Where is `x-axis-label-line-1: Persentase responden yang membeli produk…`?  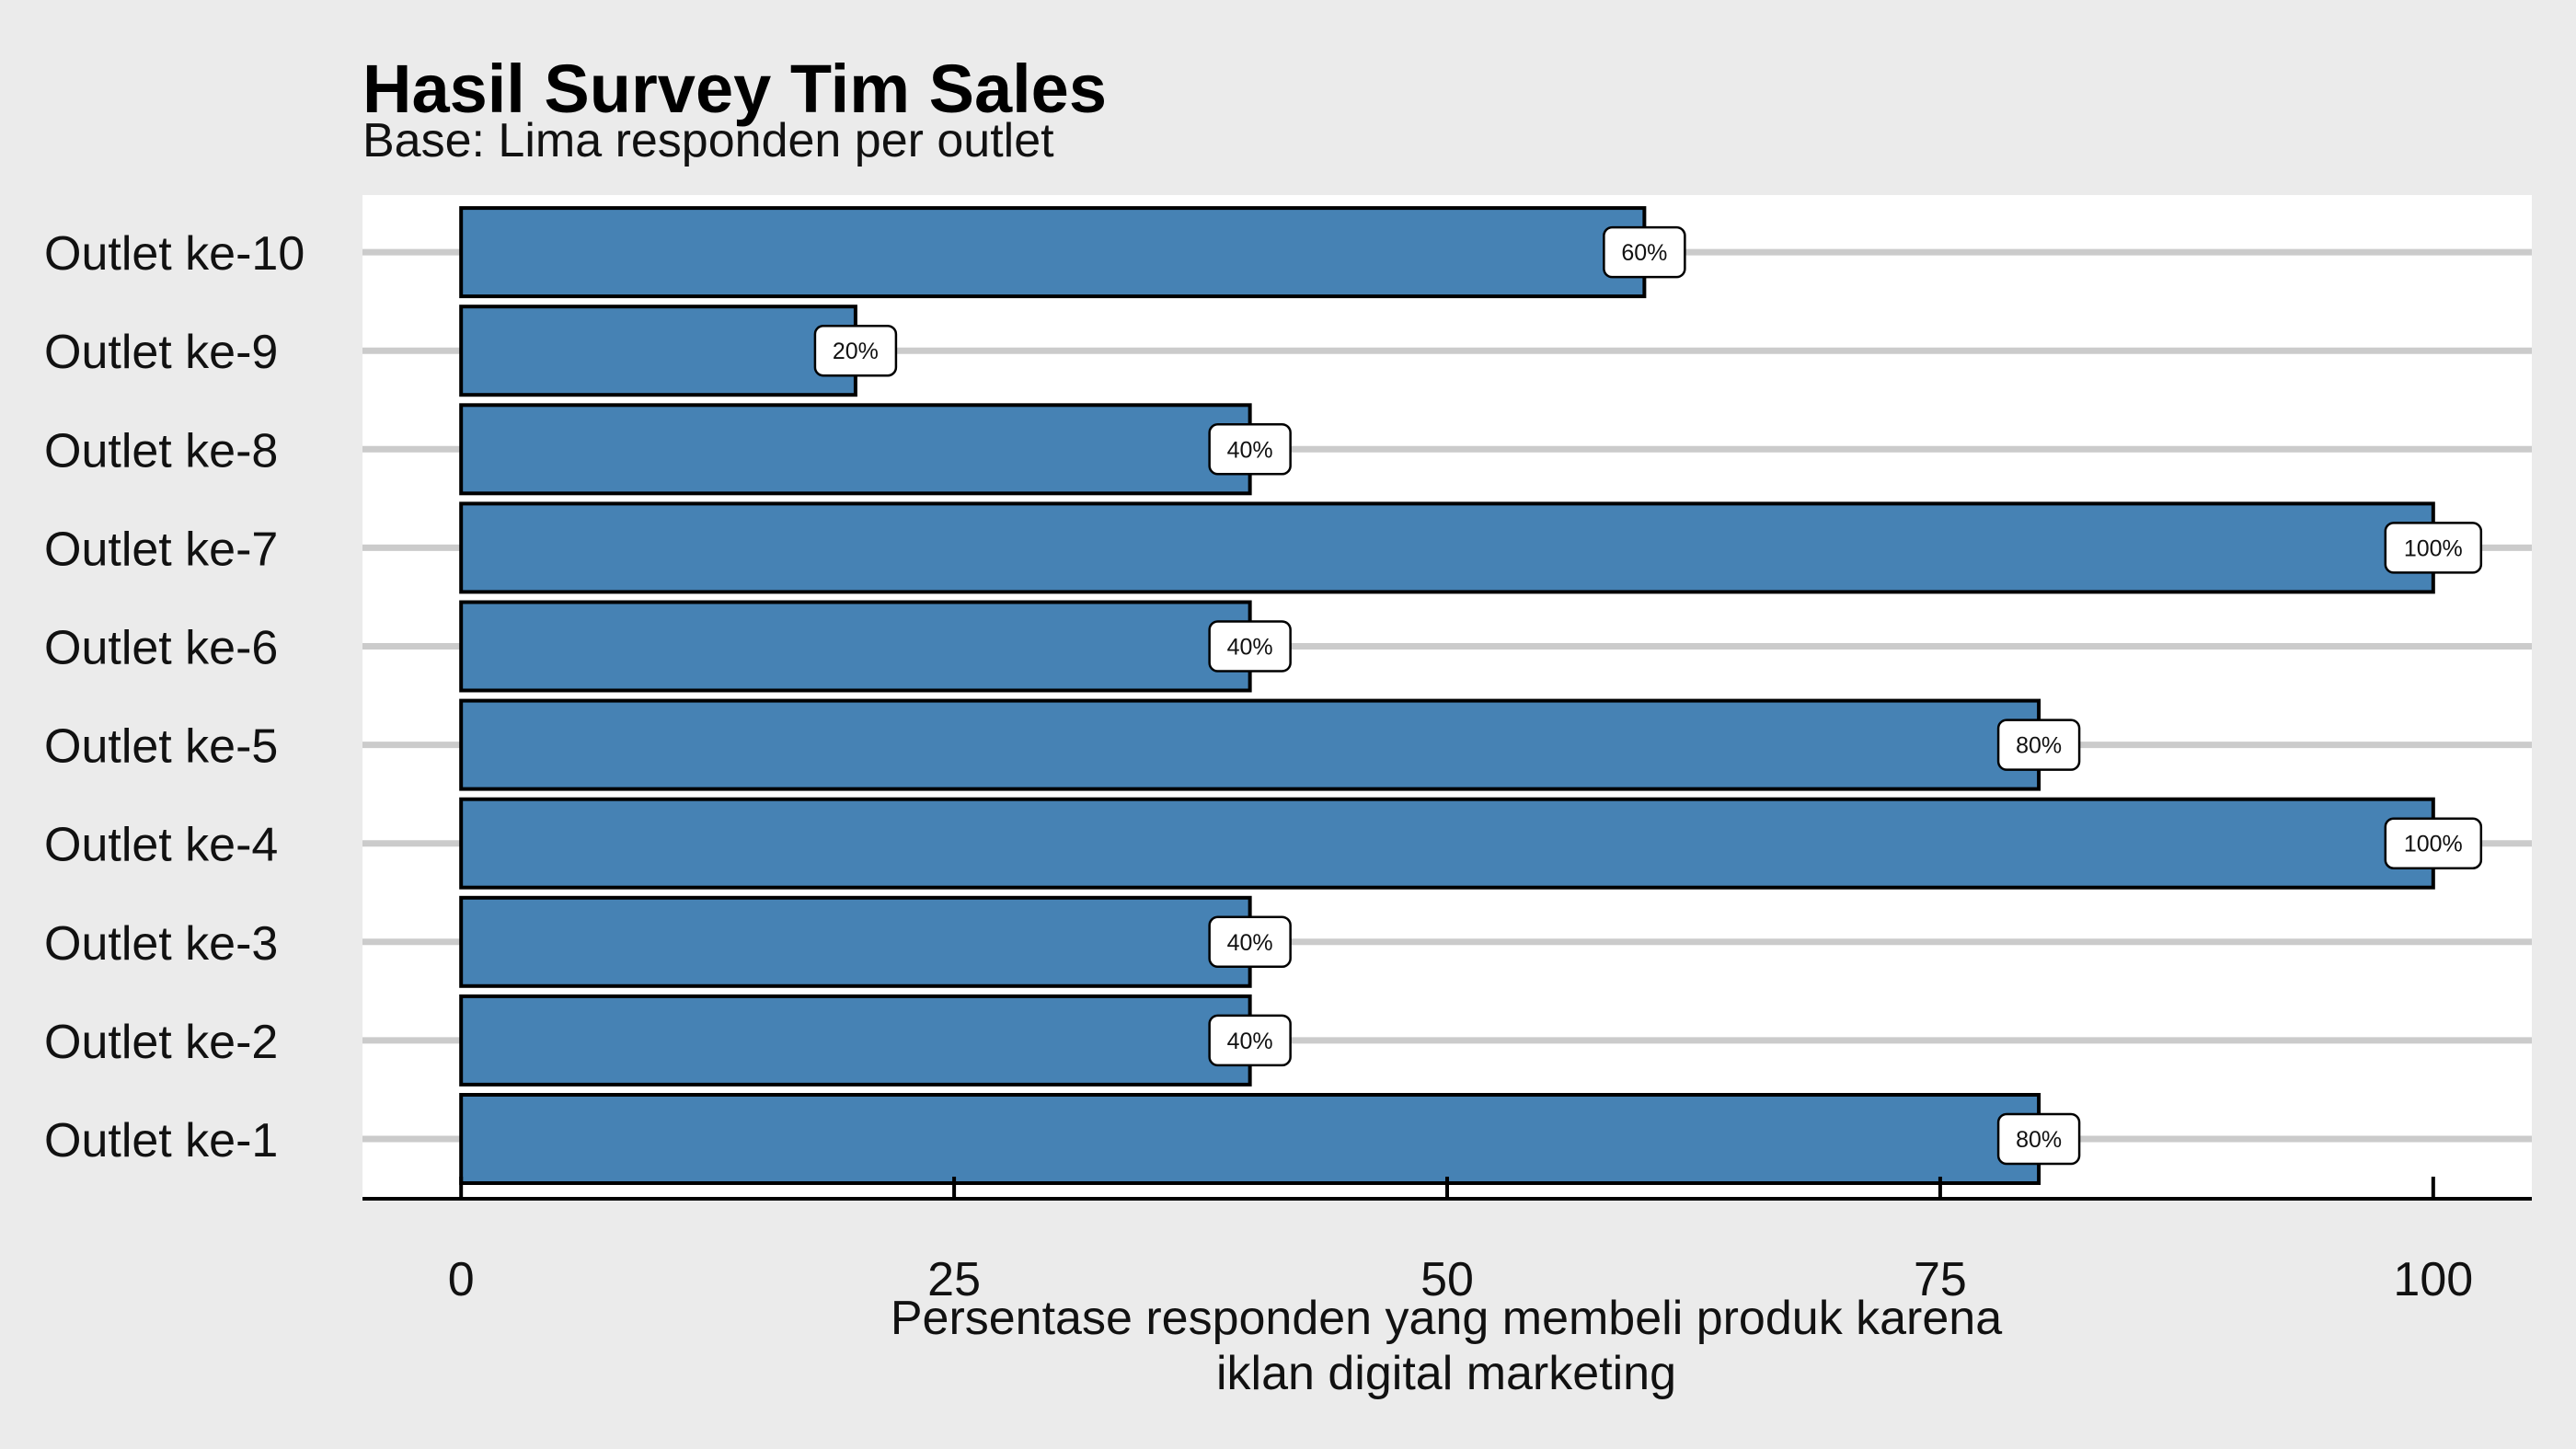 x-axis-label-line-1: Persentase responden yang membeli produk… is located at coordinates (1446, 1318).